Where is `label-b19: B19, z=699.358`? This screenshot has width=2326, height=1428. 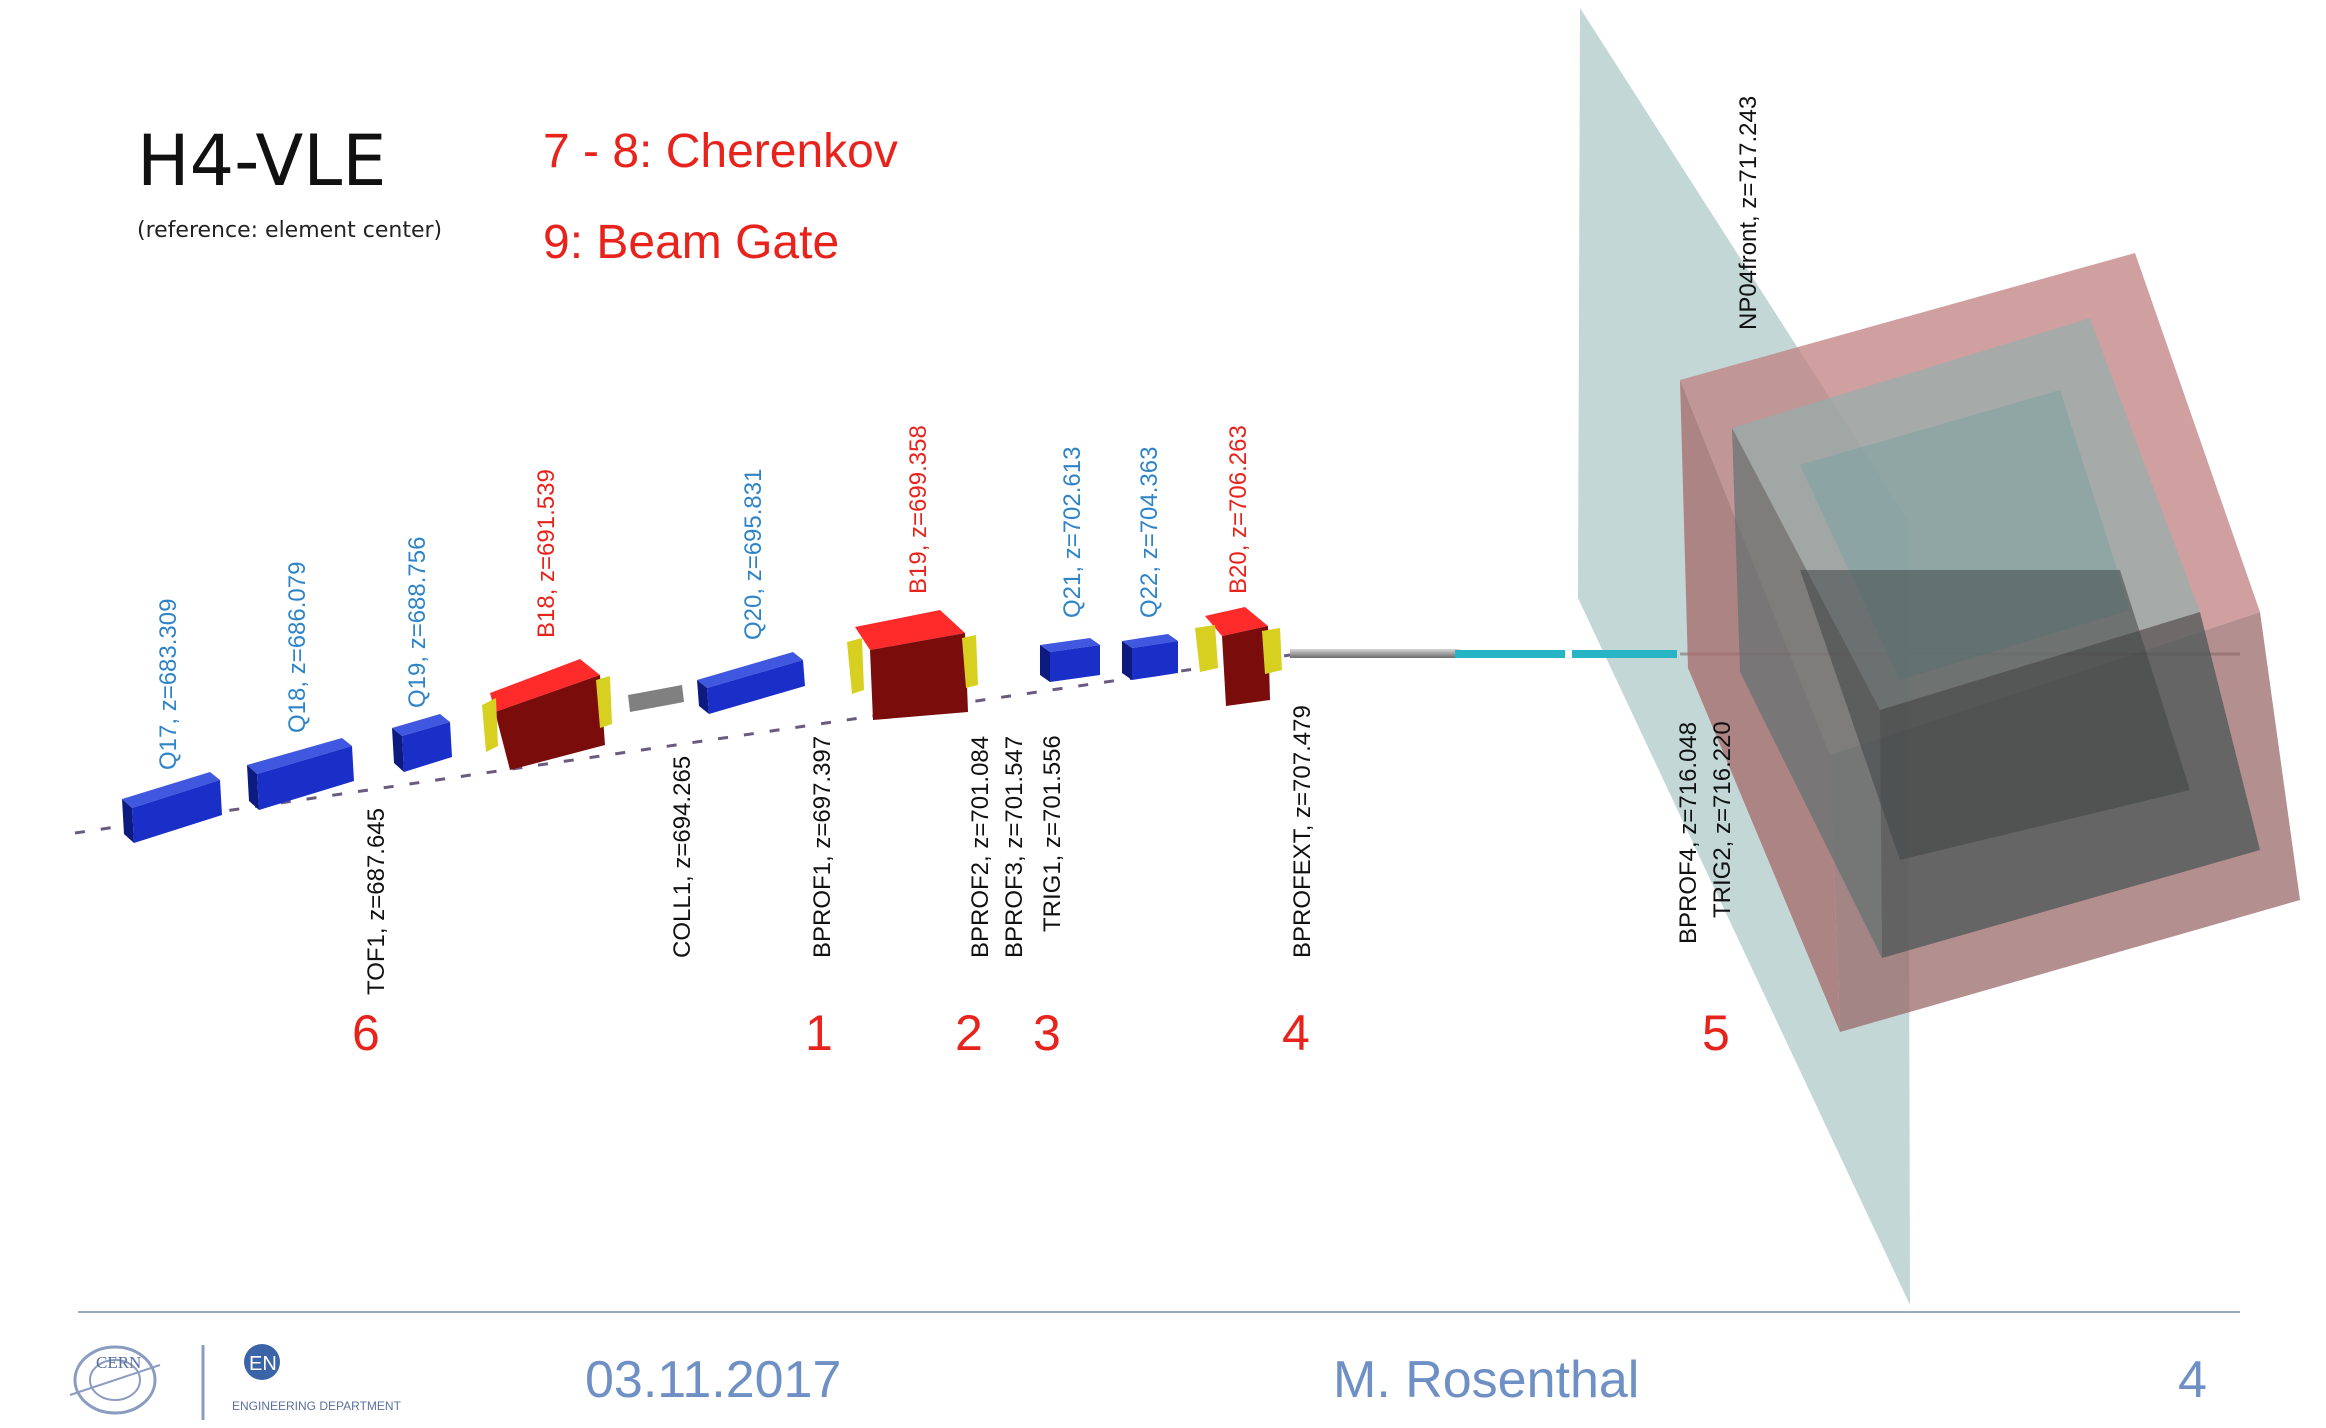
label-b19: B19, z=699.358 is located at coordinates (918, 509).